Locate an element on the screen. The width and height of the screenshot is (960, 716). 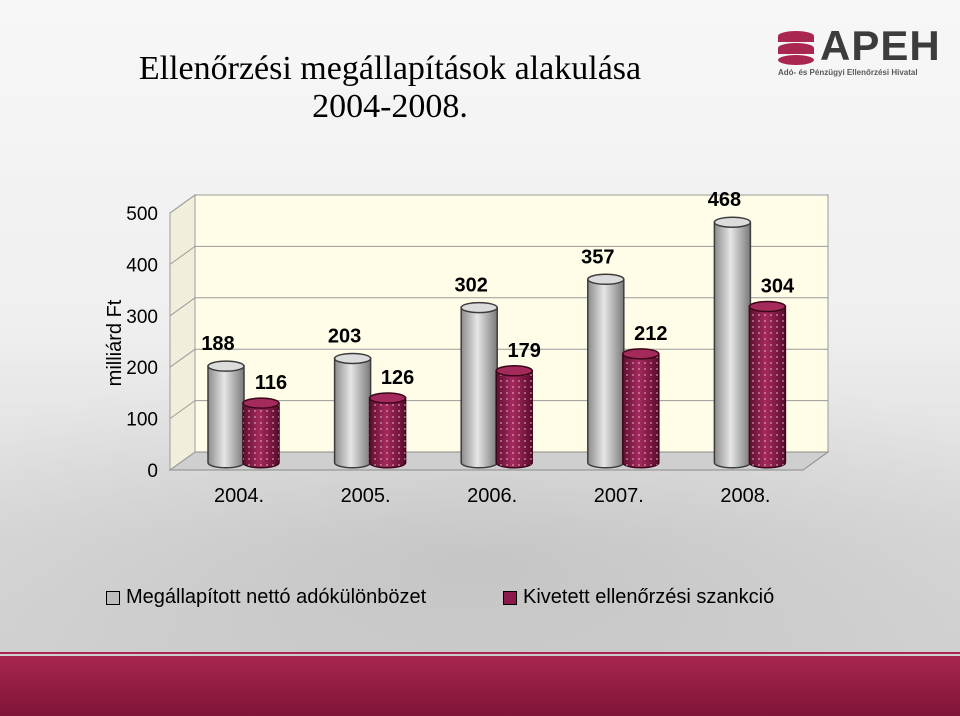
bar-2006.-szankcio is located at coordinates (514, 417).